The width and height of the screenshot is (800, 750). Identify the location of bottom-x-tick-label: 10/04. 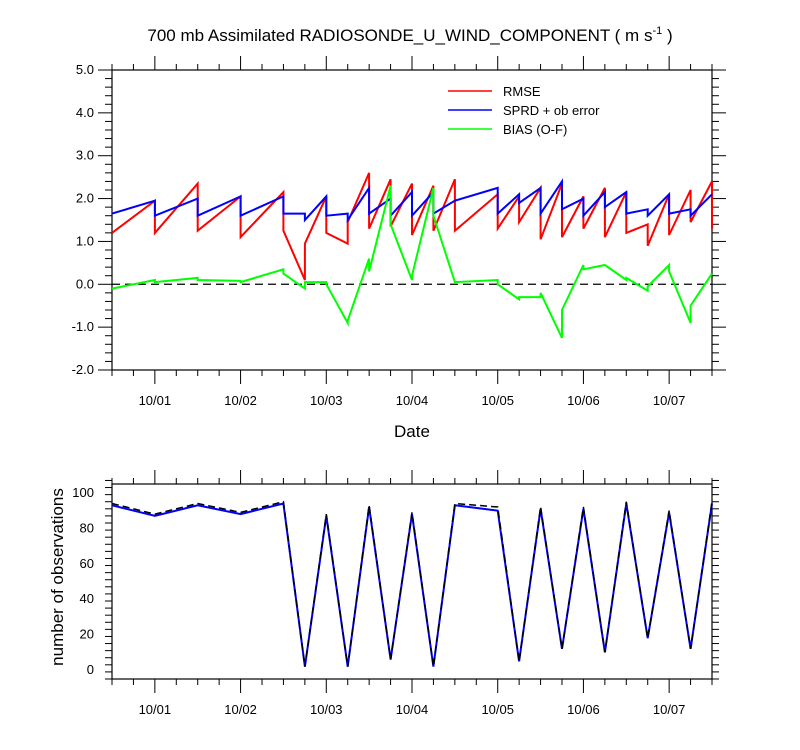
(412, 709).